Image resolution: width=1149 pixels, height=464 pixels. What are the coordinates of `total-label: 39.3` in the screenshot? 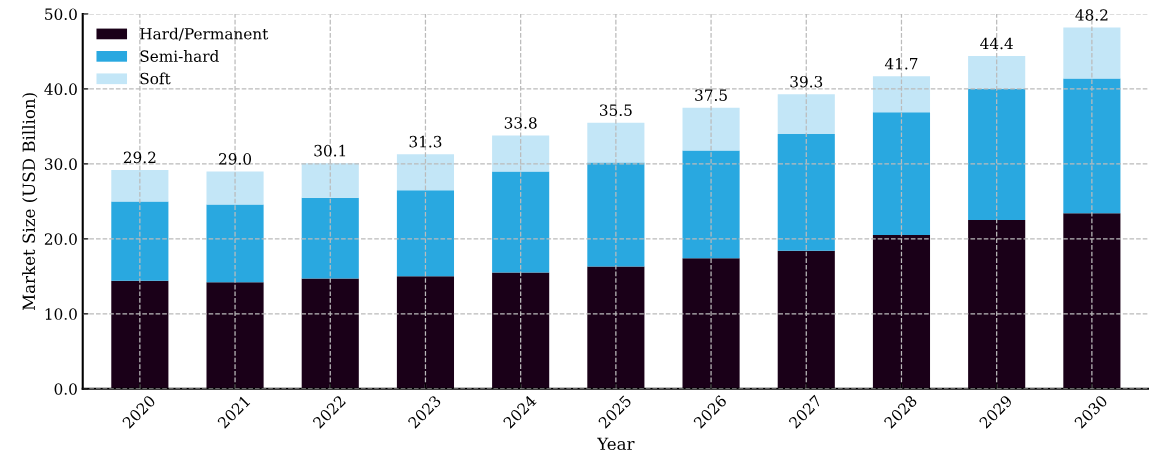 It's located at (806, 81).